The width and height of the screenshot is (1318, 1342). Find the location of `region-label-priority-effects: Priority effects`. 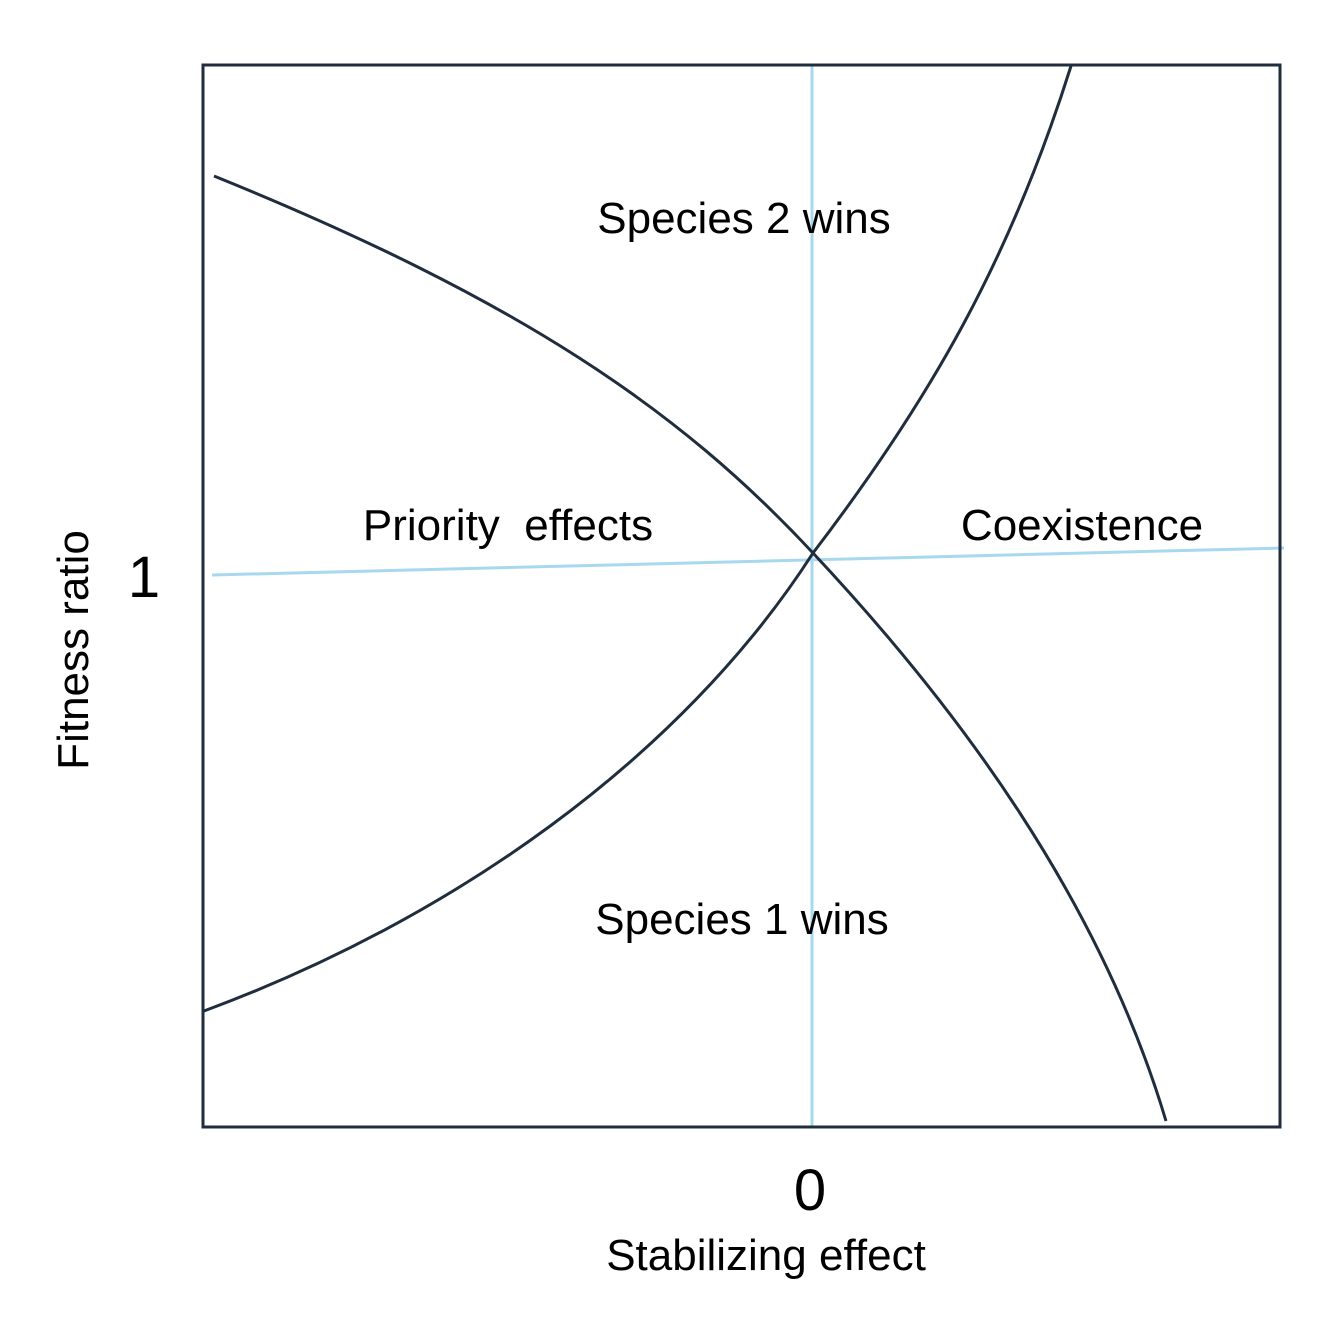

region-label-priority-effects: Priority effects is located at coordinates (508, 525).